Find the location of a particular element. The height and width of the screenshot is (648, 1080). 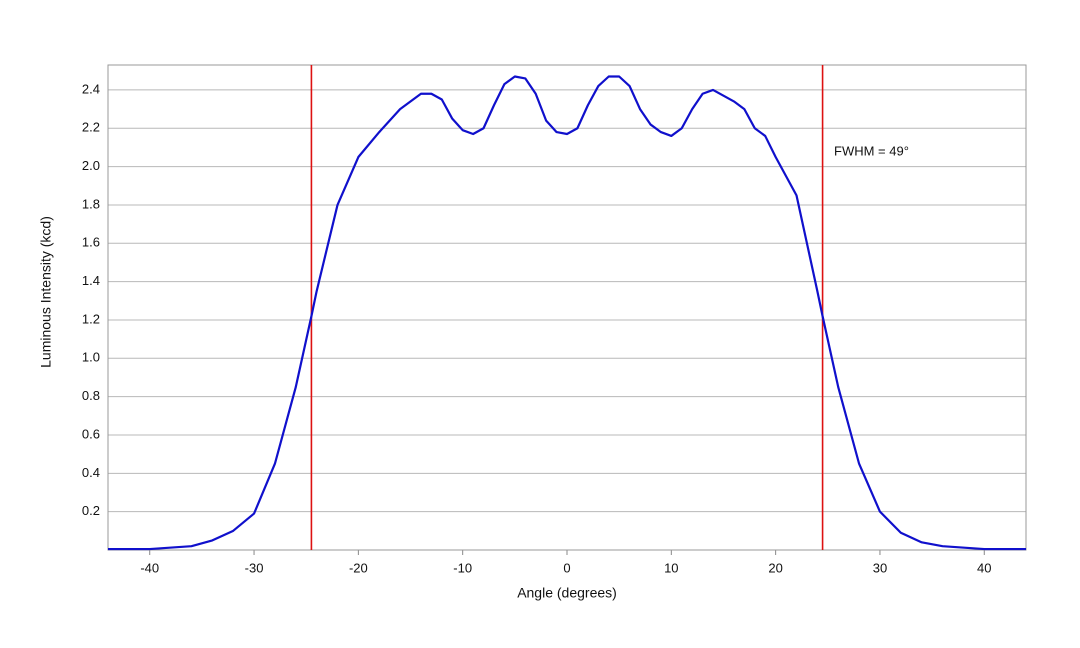

x-tick-label: -30 is located at coordinates (254, 567).